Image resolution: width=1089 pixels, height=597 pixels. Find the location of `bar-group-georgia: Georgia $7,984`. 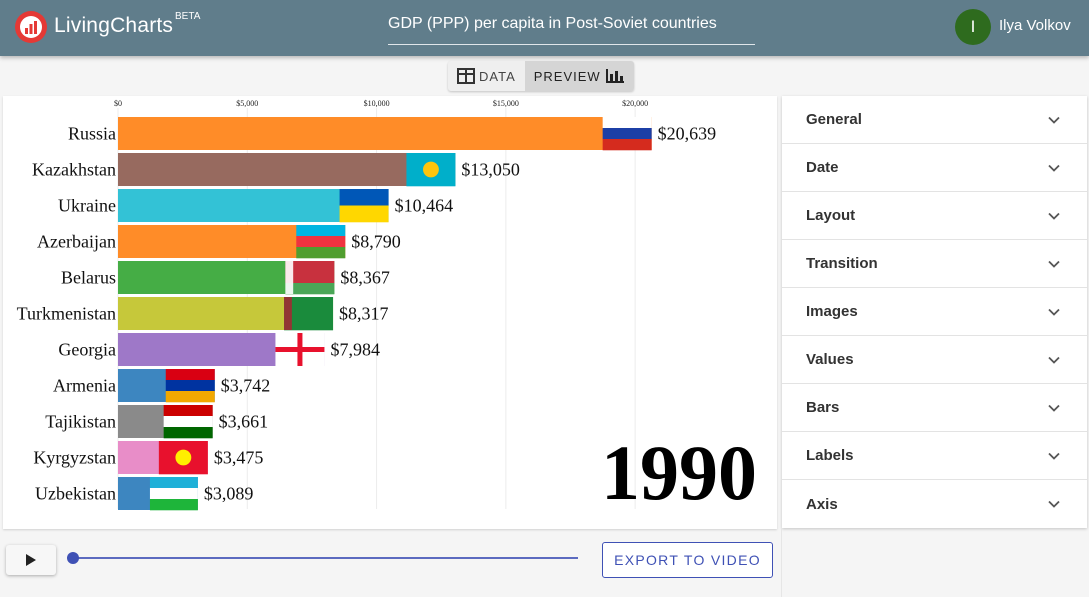

bar-group-georgia: Georgia $7,984 is located at coordinates (219, 350).